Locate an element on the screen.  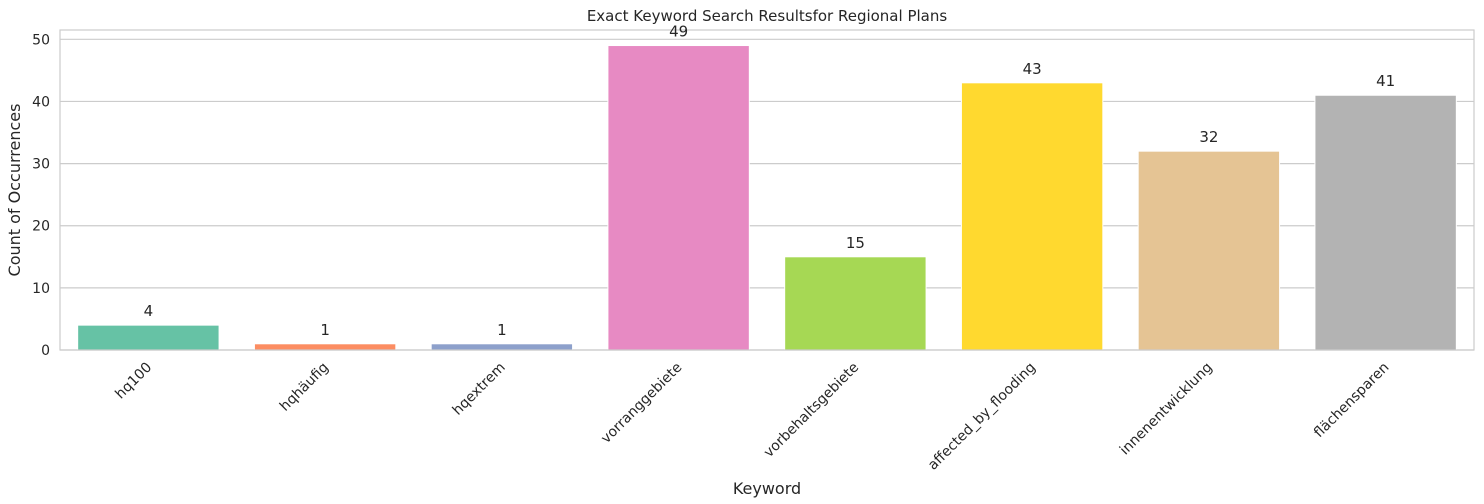
bar-flächensparen is located at coordinates (1385, 222).